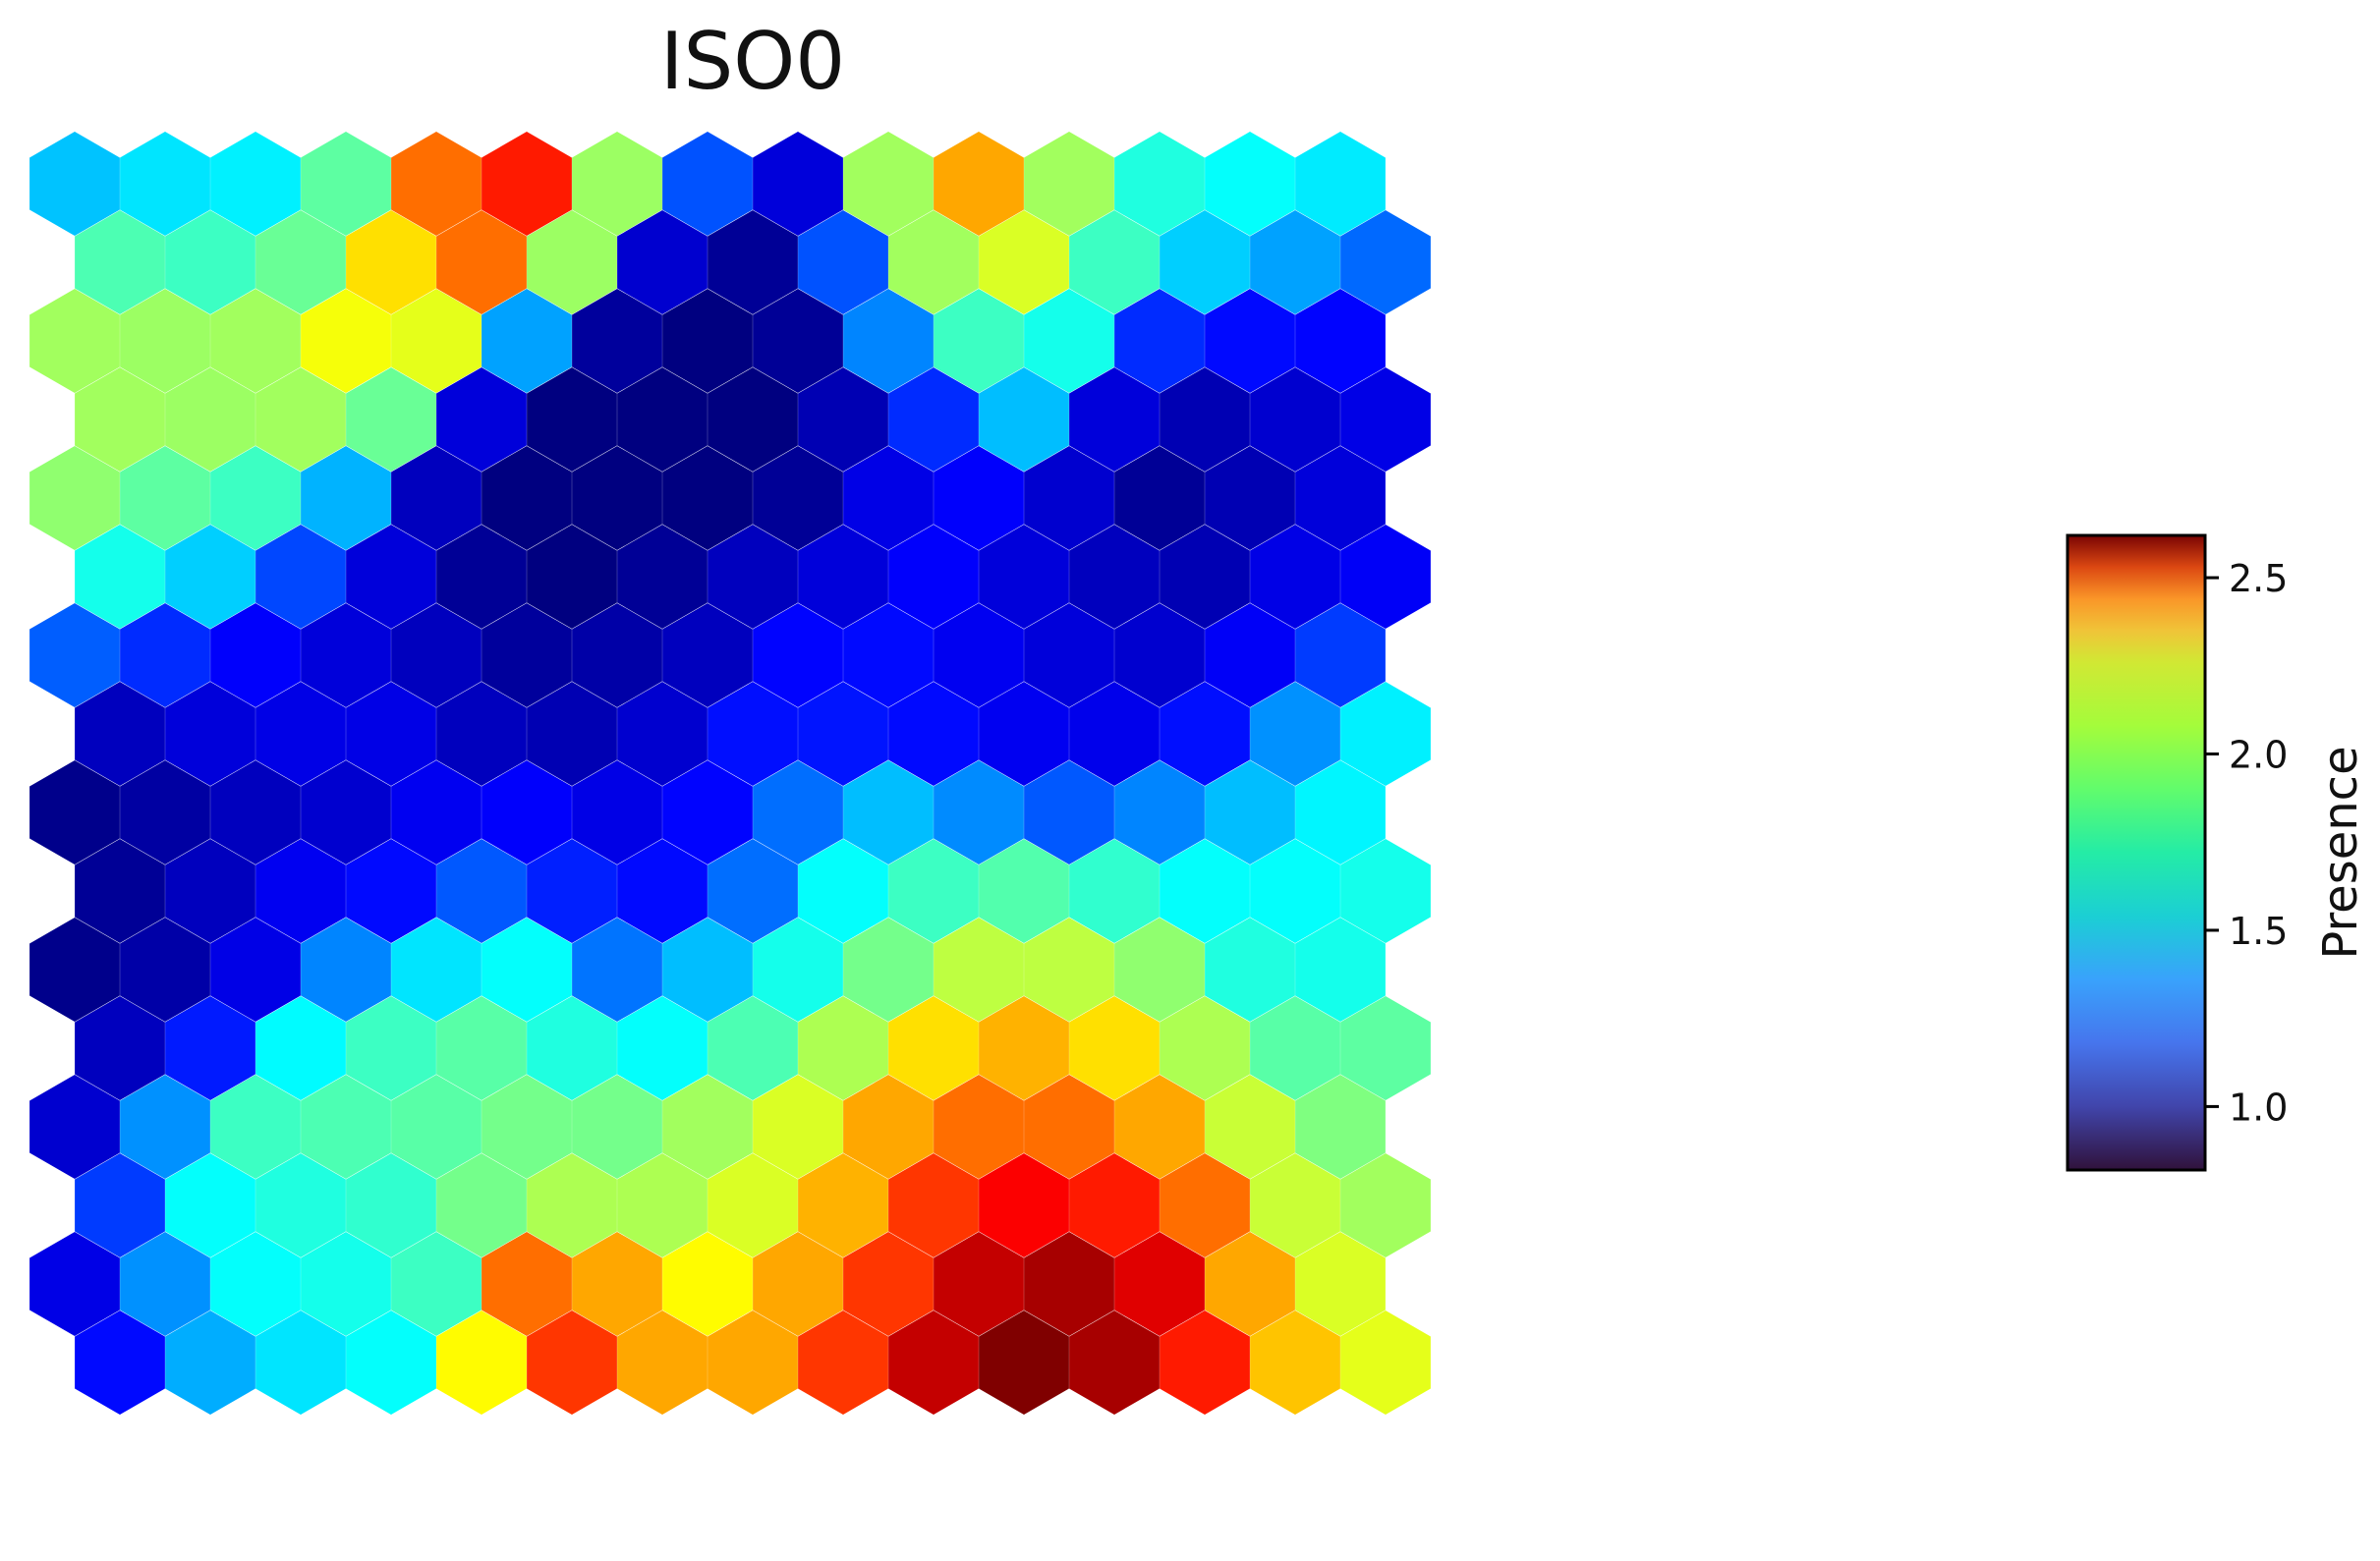 This screenshot has height=1561, width=2380. Describe the element at coordinates (2258, 931) in the screenshot. I see `colorbar-tick-label: 1.5` at that location.